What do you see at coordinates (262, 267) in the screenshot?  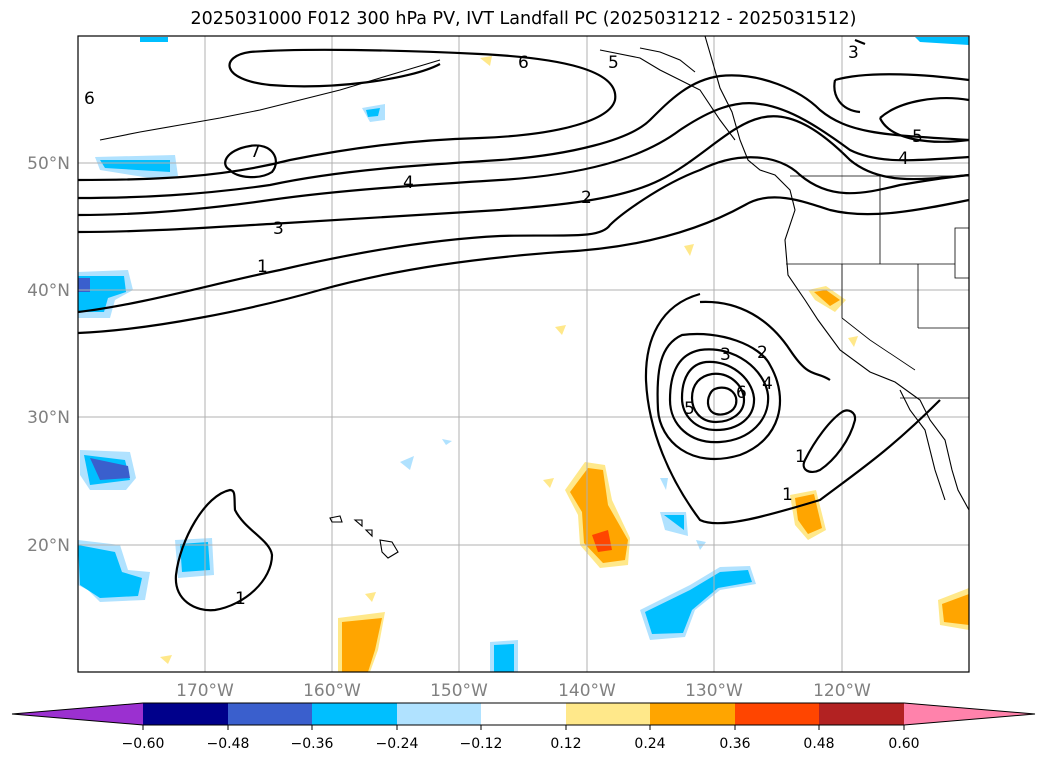 I see `contour-label-north-1: 1` at bounding box center [262, 267].